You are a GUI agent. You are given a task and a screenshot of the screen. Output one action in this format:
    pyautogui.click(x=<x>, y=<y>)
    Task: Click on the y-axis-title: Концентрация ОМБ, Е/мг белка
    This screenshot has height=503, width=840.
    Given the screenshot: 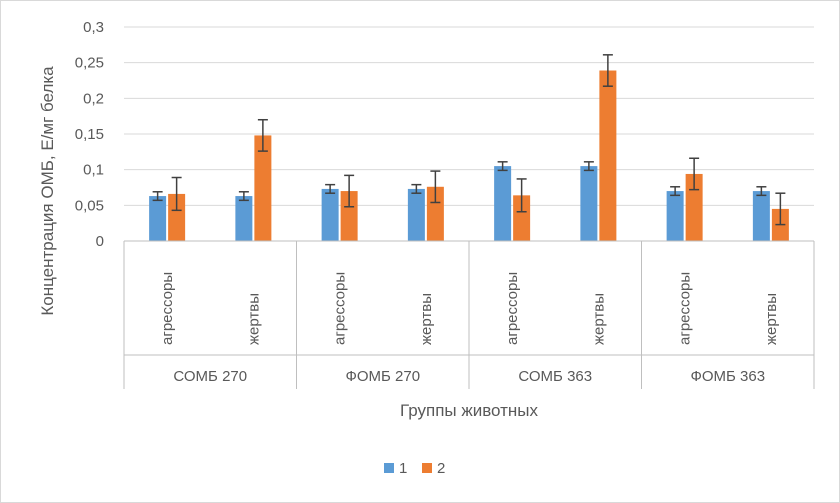 What is the action you would take?
    pyautogui.click(x=47, y=191)
    